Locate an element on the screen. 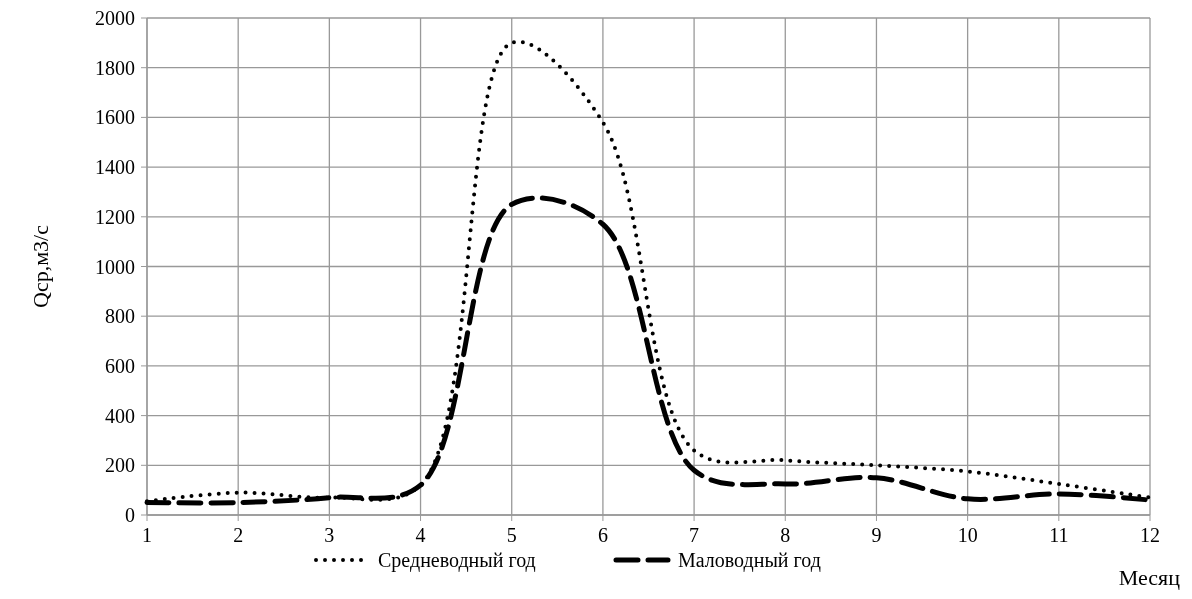  legend-label: Средневодный год is located at coordinates (457, 560).